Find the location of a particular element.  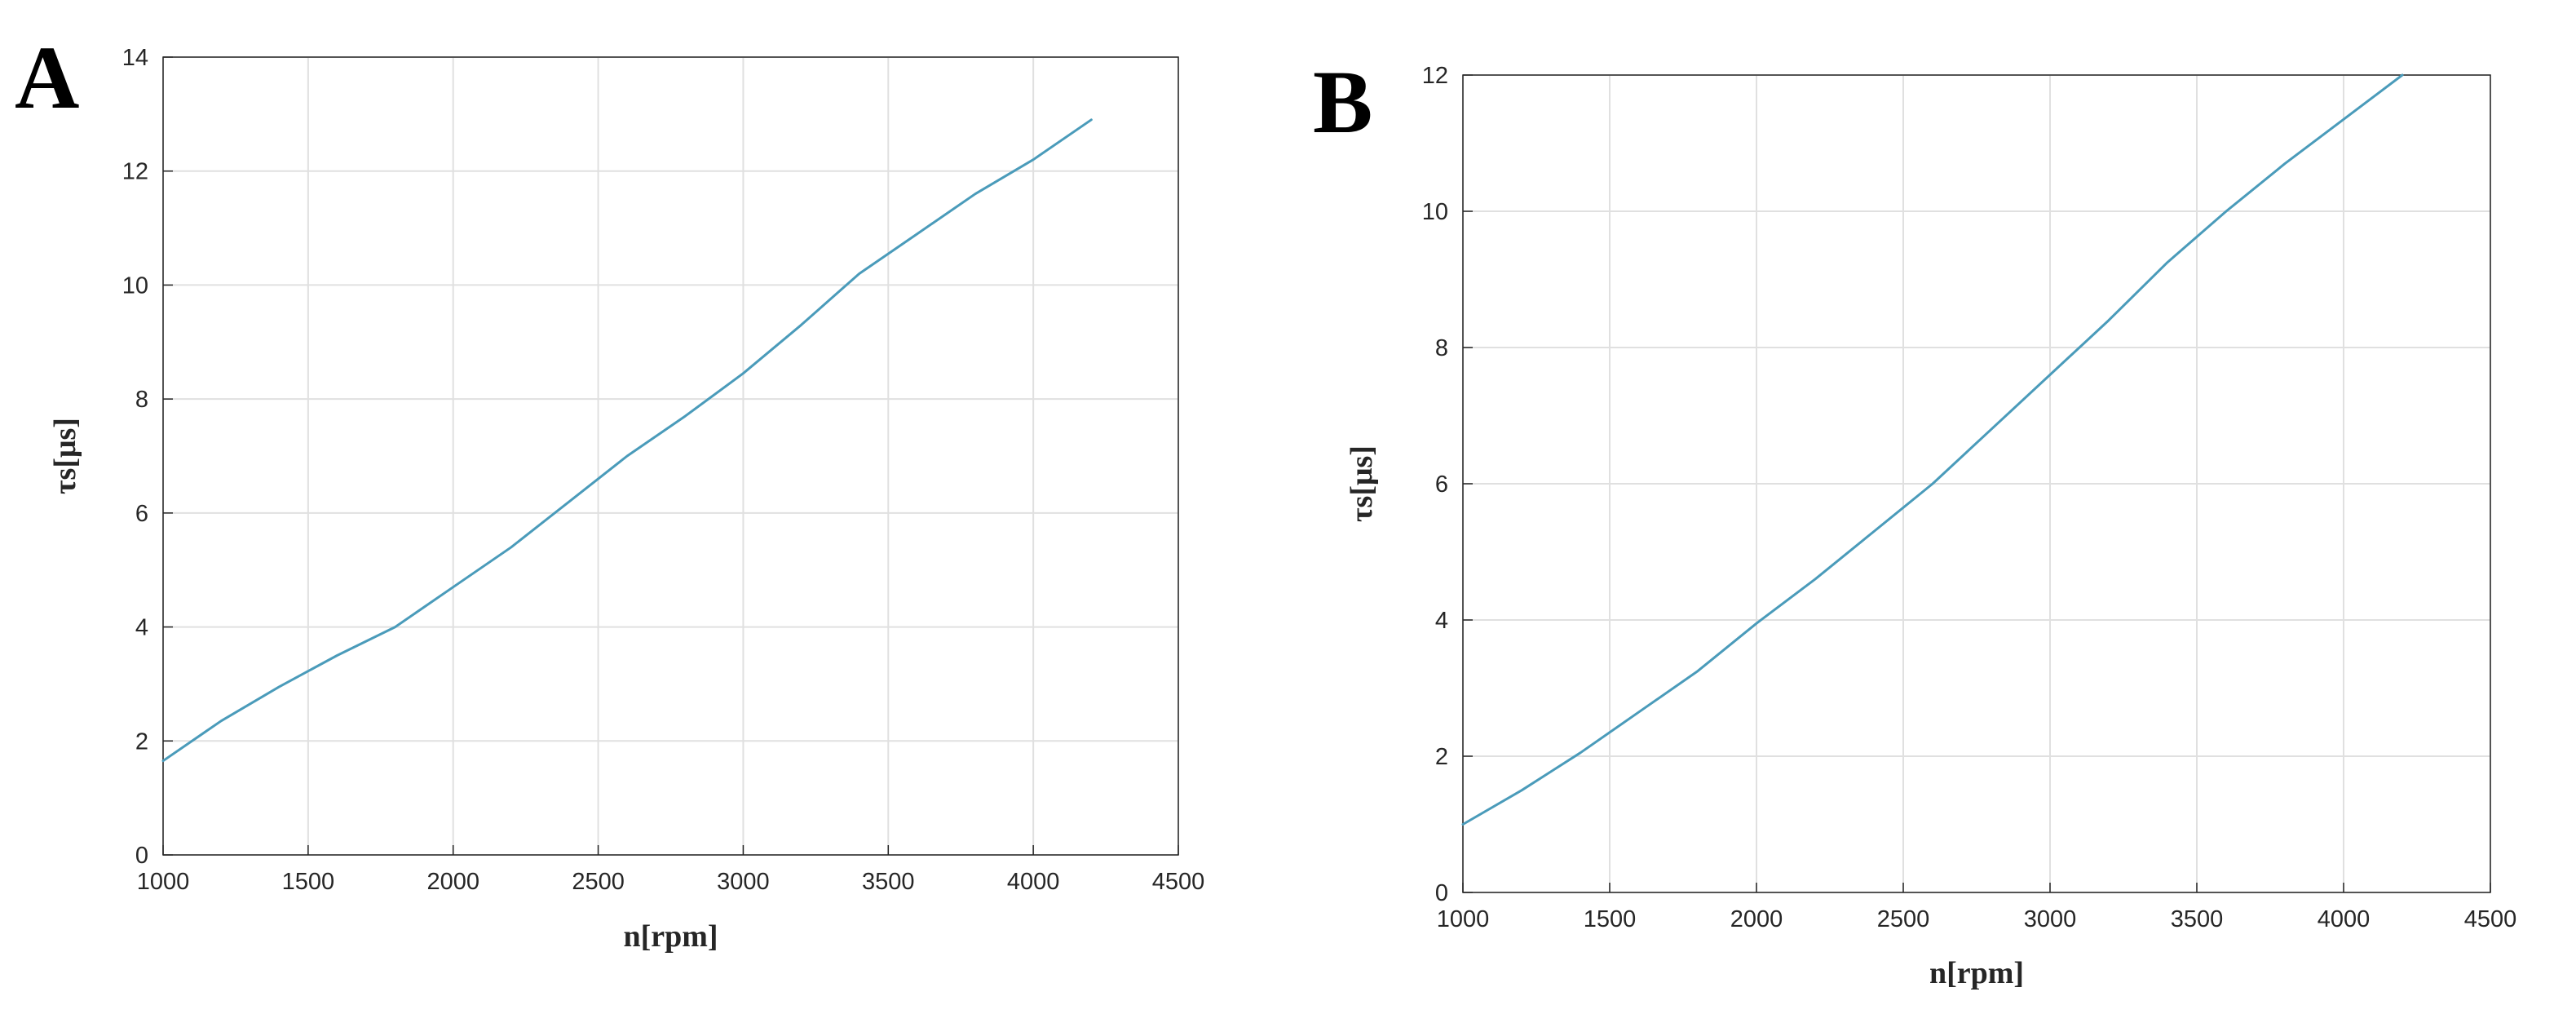

chart-a-x-tick-label: 4000 is located at coordinates (1033, 882).